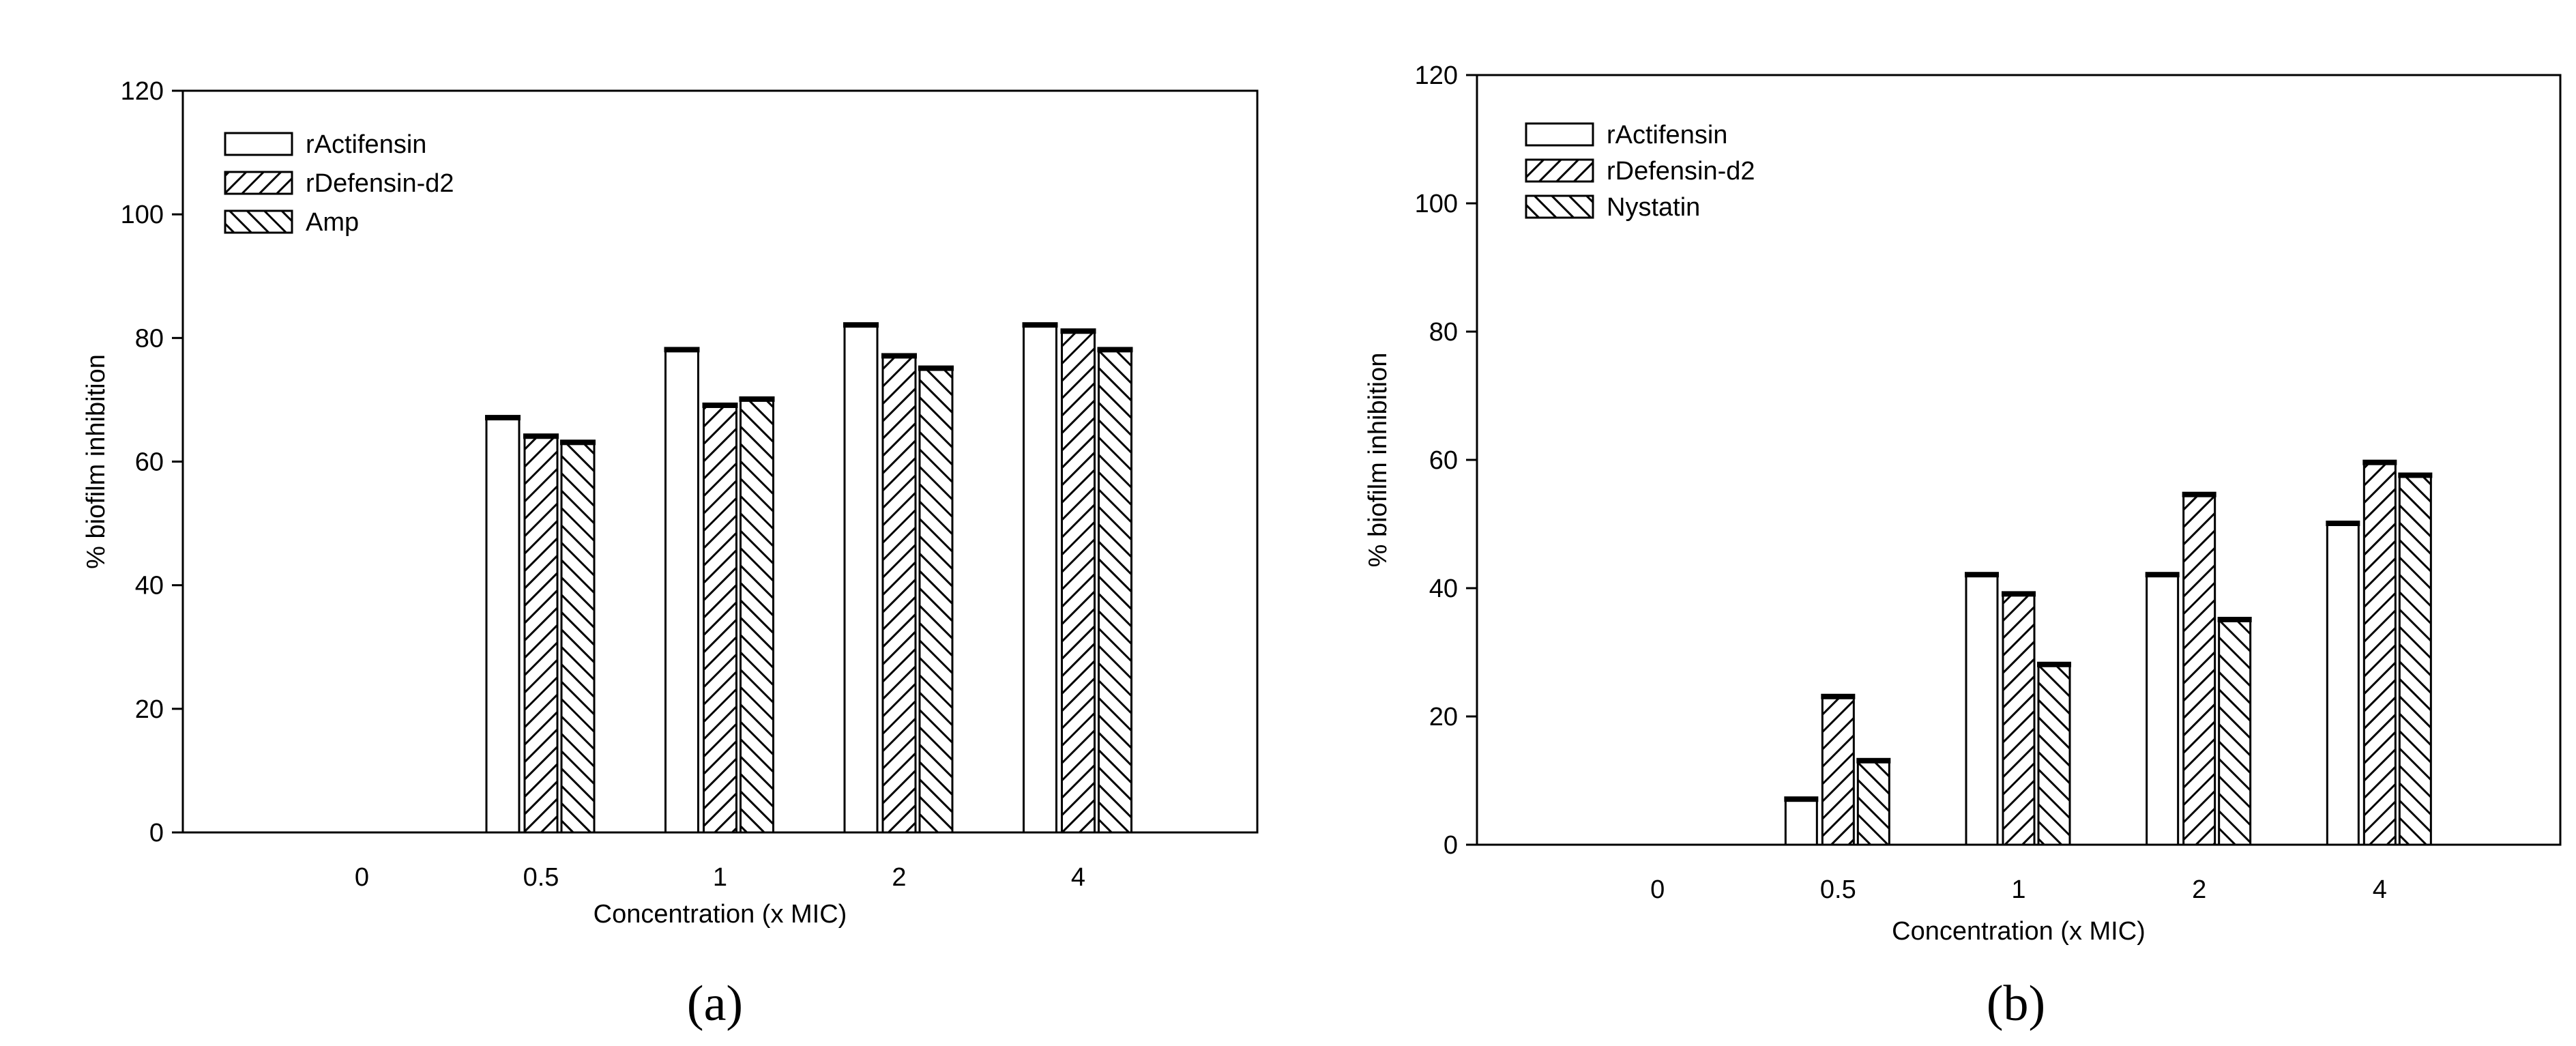 This screenshot has height=1046, width=2576. What do you see at coordinates (332, 222) in the screenshot?
I see `legend-label: Amp` at bounding box center [332, 222].